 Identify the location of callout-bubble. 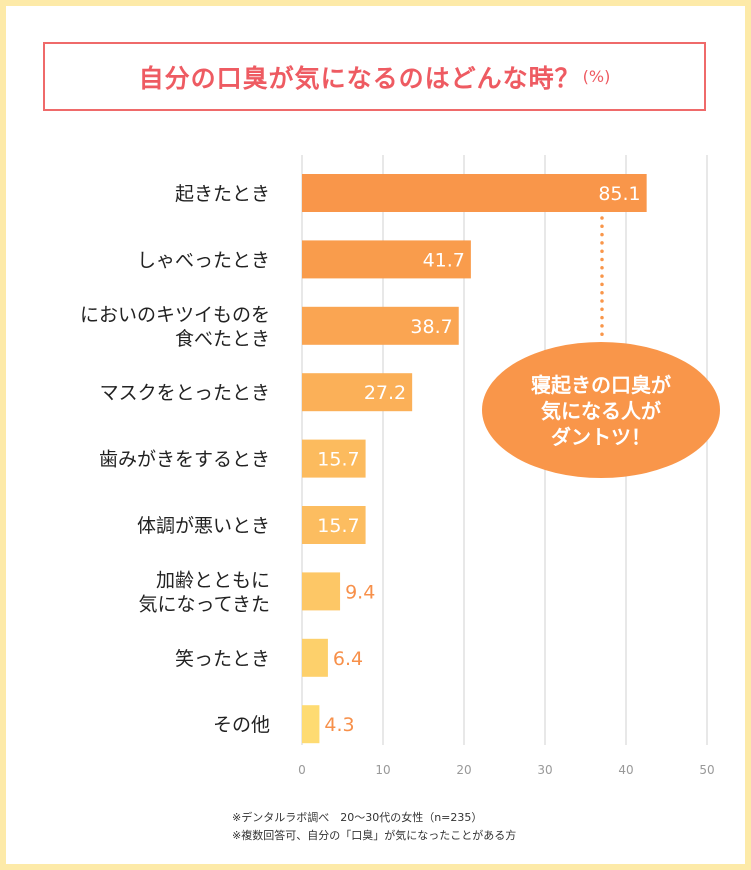
(601, 410).